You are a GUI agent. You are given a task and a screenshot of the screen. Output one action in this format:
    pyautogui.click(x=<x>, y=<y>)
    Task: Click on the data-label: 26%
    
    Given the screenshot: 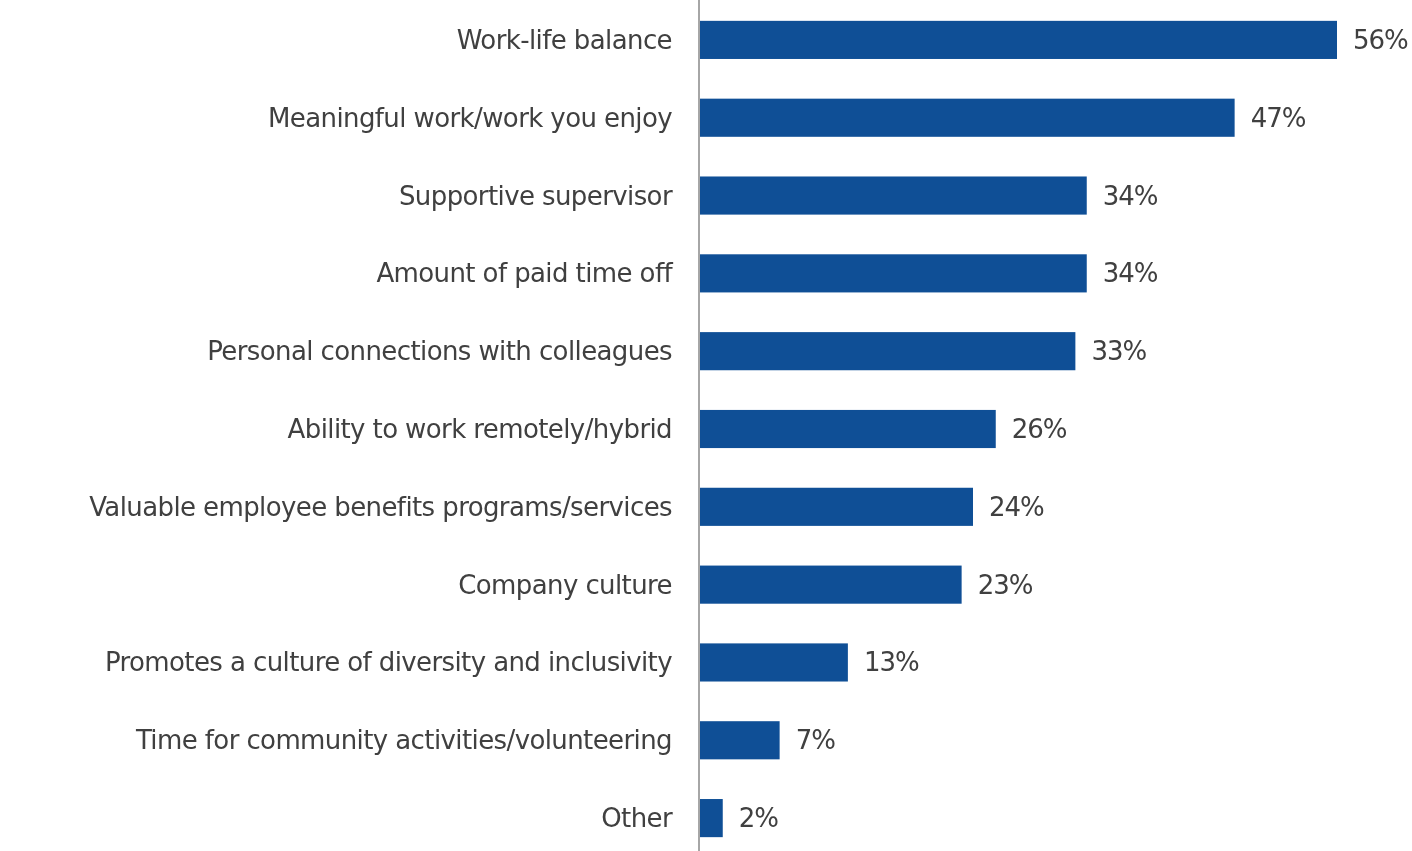 What is the action you would take?
    pyautogui.click(x=1039, y=429)
    